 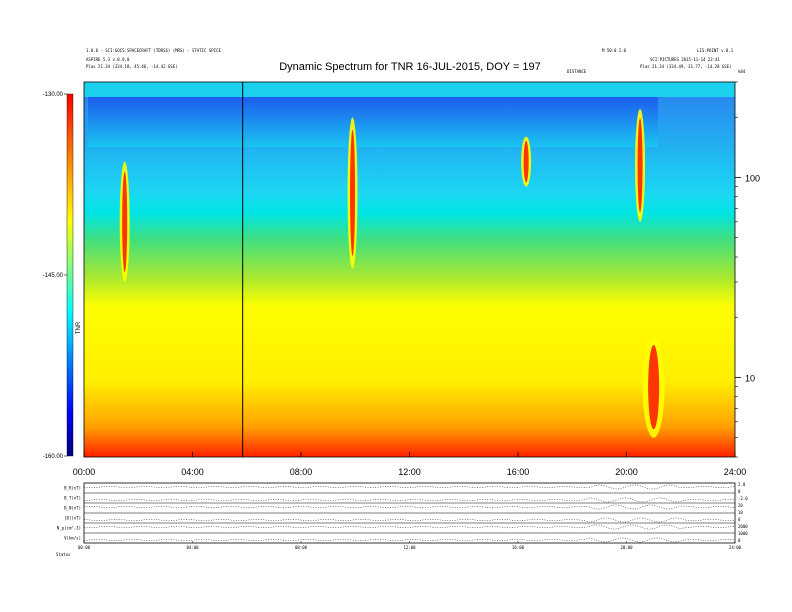 I want to click on x-tick-label: 16:00, so click(x=518, y=472).